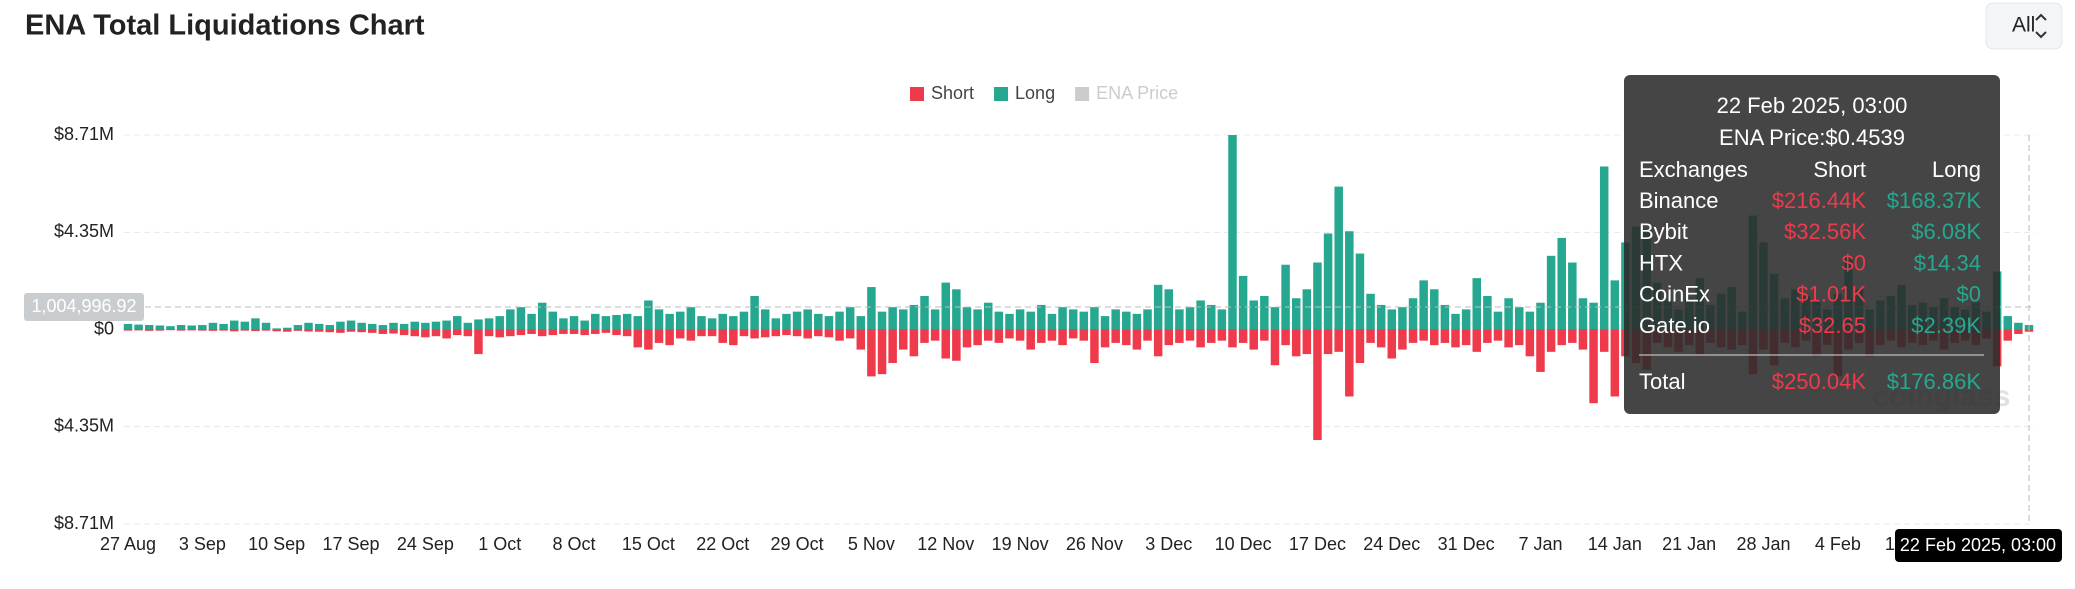 This screenshot has width=2075, height=589. What do you see at coordinates (1854, 262) in the screenshot?
I see `tooltip-cell: $0` at bounding box center [1854, 262].